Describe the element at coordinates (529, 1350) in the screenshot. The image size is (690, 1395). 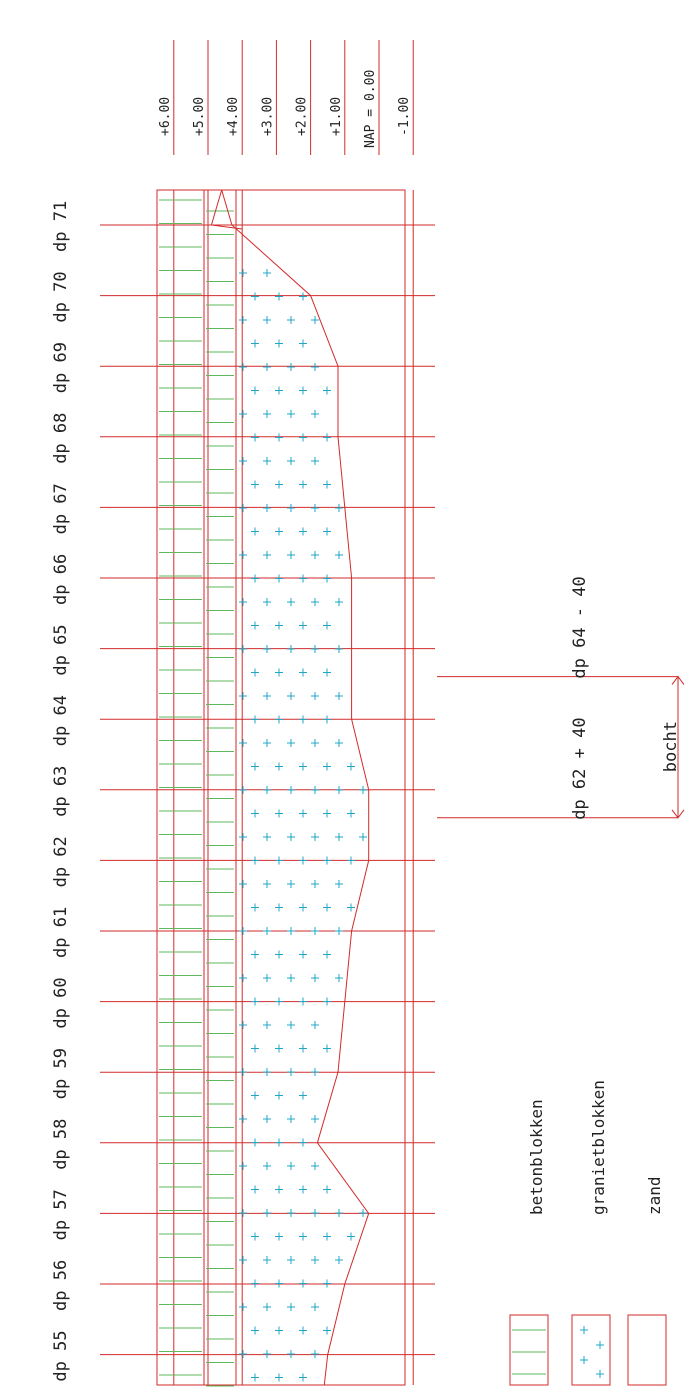
I see `legend-swatch-beton` at that location.